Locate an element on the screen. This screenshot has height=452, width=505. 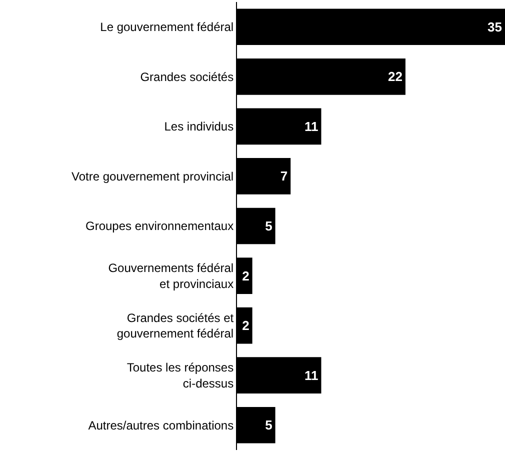
y-tick-label: Grandes sociétés et gouvernement fédéral is located at coordinates (175, 325).